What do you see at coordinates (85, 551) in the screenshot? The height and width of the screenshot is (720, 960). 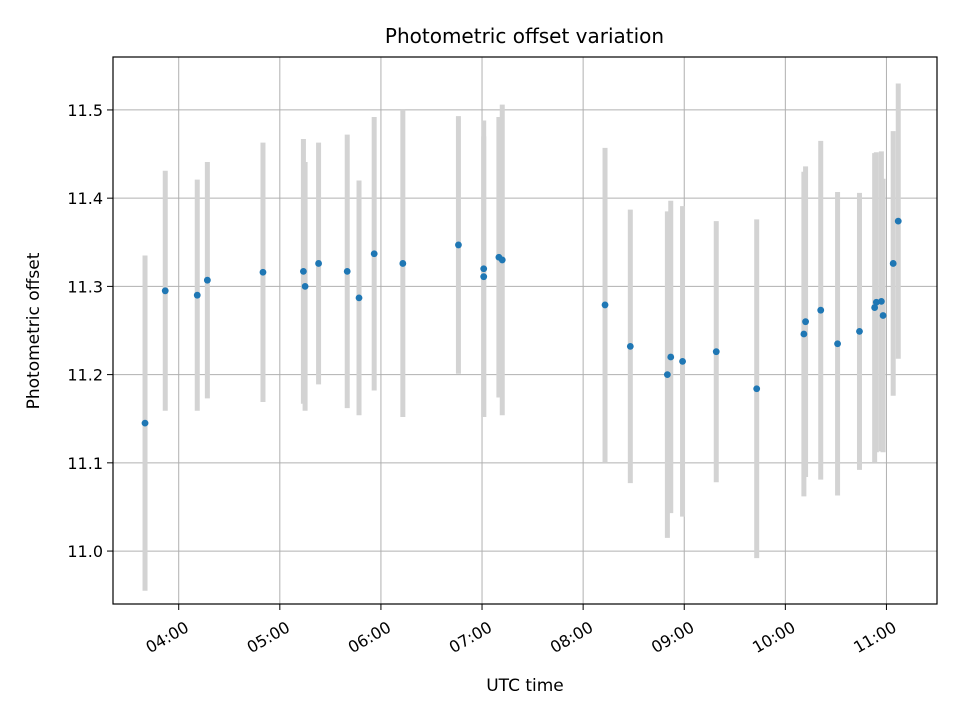 I see `y-tick-label: 11.0` at bounding box center [85, 551].